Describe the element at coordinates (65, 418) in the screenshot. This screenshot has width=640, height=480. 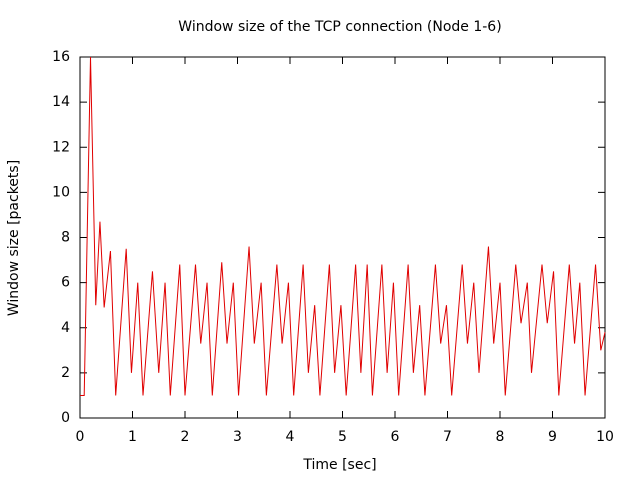
I see `y-tick-label: 0` at that location.